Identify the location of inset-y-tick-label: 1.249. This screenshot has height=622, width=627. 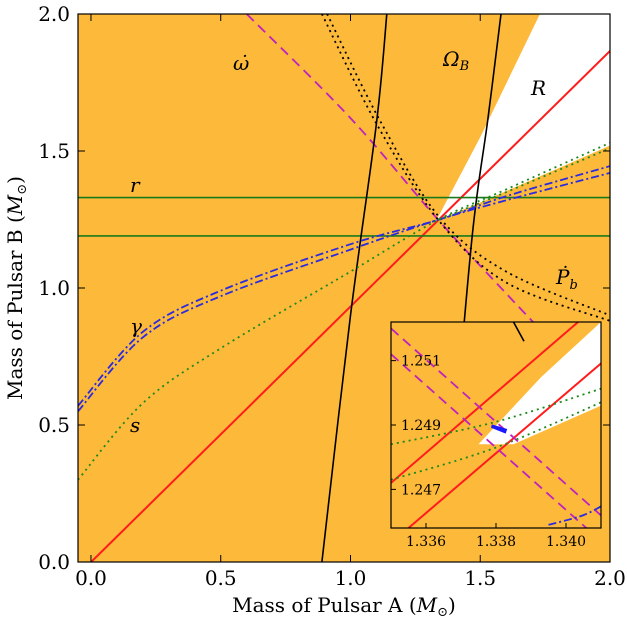
(421, 426).